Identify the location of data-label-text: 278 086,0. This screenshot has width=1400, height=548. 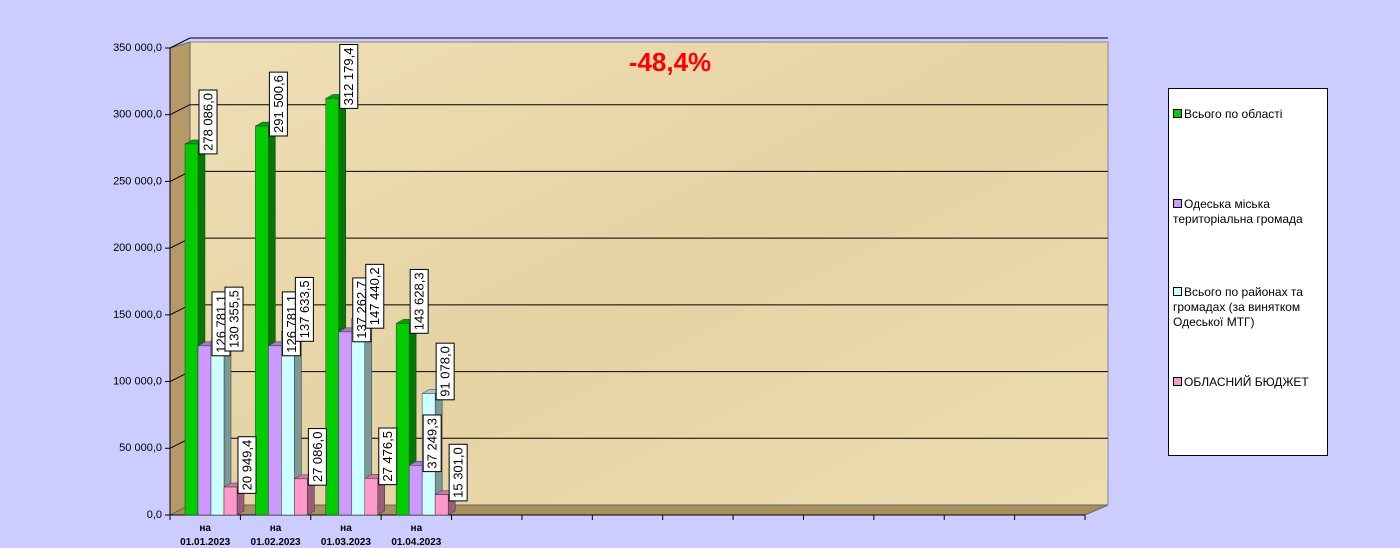
(207, 122).